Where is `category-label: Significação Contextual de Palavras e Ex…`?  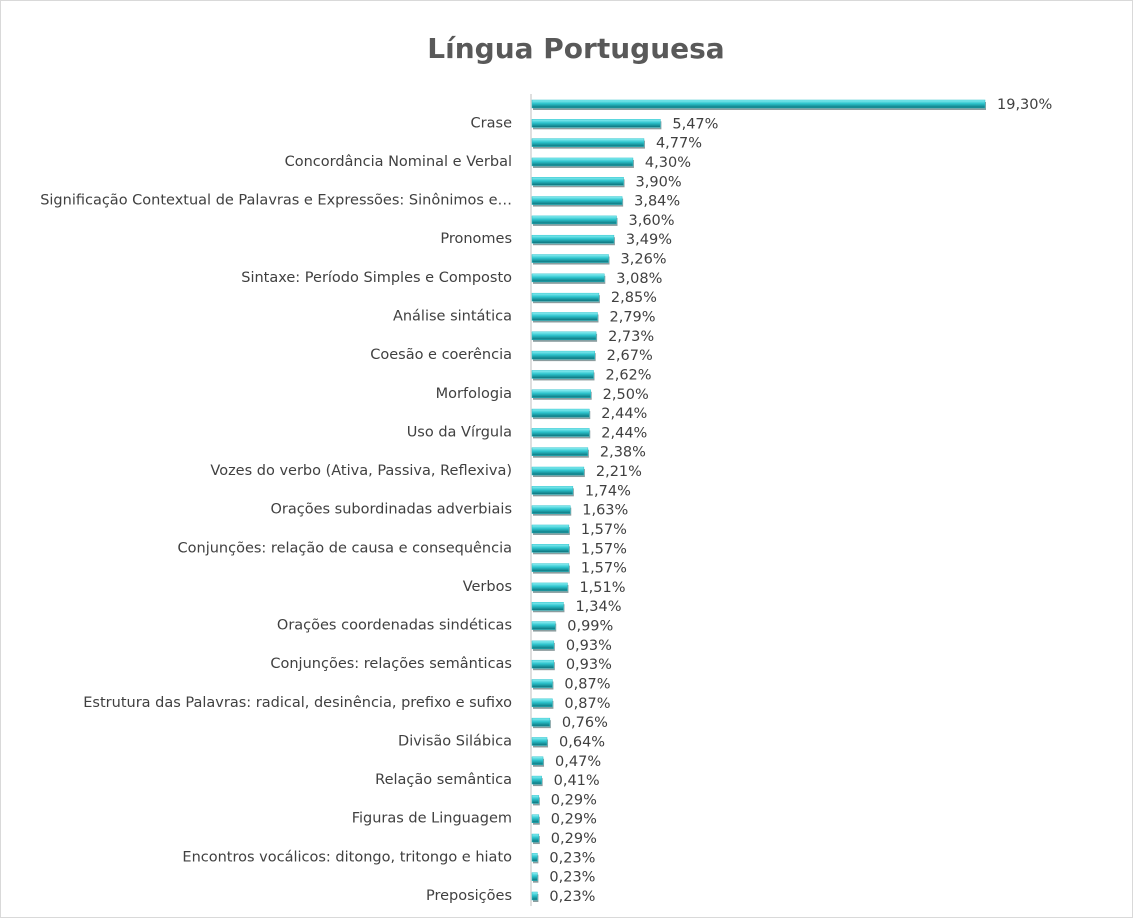 category-label: Significação Contextual de Palavras e Ex… is located at coordinates (276, 201).